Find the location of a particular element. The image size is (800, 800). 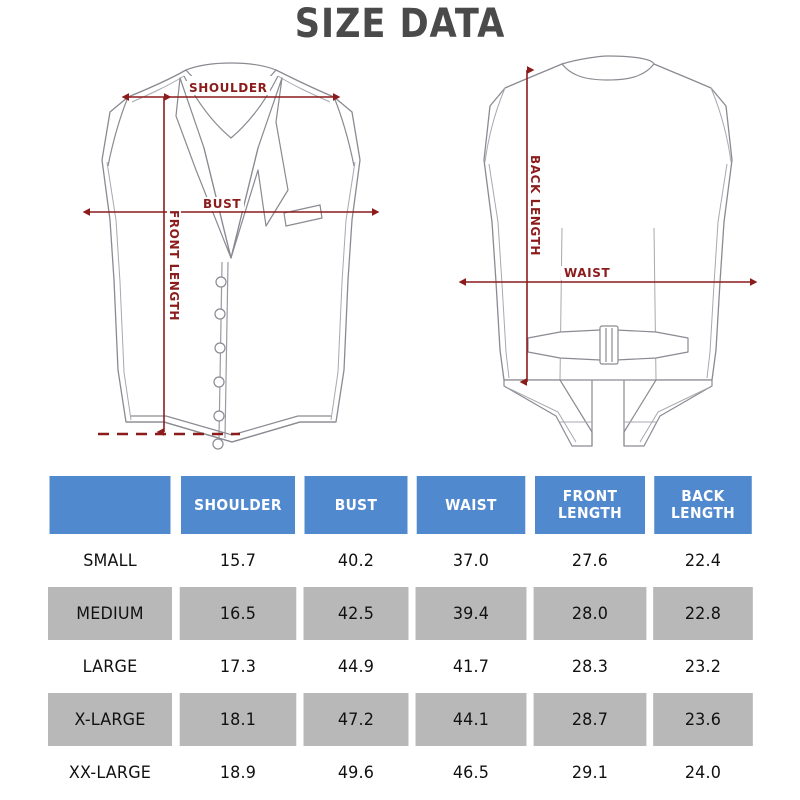

cell-back-length: 22.8 is located at coordinates (703, 613).